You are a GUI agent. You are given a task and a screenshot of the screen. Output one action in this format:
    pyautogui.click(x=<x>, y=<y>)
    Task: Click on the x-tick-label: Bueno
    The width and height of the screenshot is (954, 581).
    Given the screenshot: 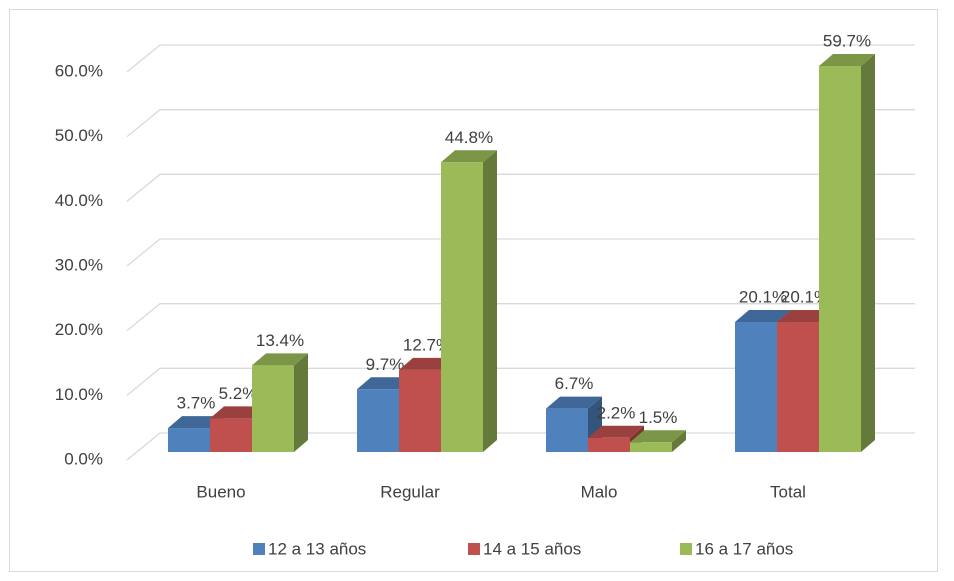 What is the action you would take?
    pyautogui.click(x=220, y=491)
    